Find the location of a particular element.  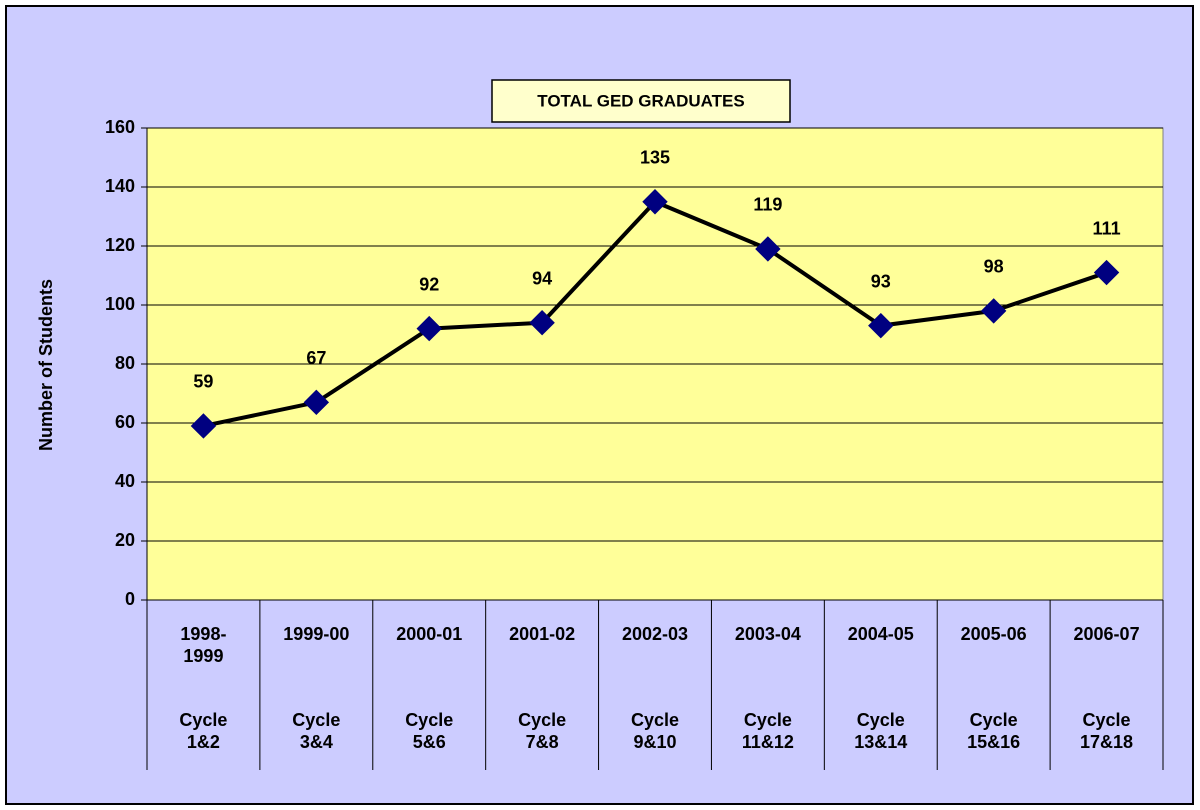

x-tick-label: 2005-06 is located at coordinates (993, 634).